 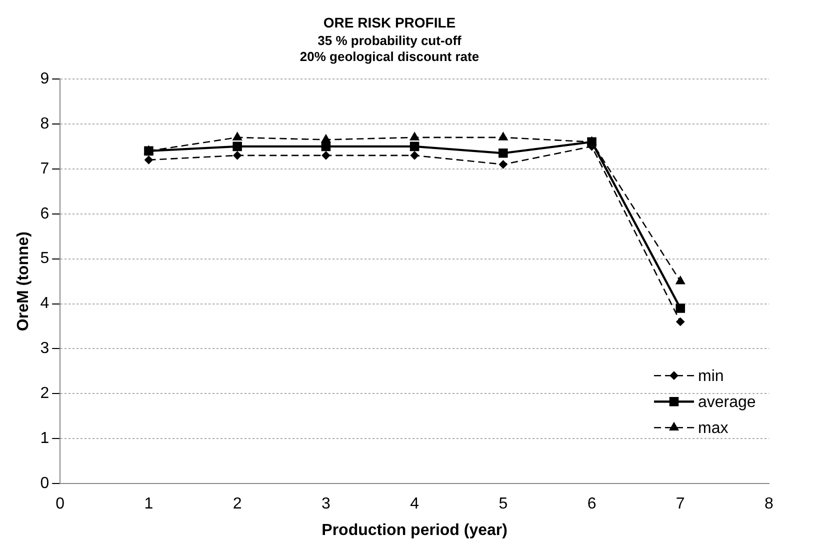 What do you see at coordinates (769, 504) in the screenshot?
I see `x-tick-label: 8` at bounding box center [769, 504].